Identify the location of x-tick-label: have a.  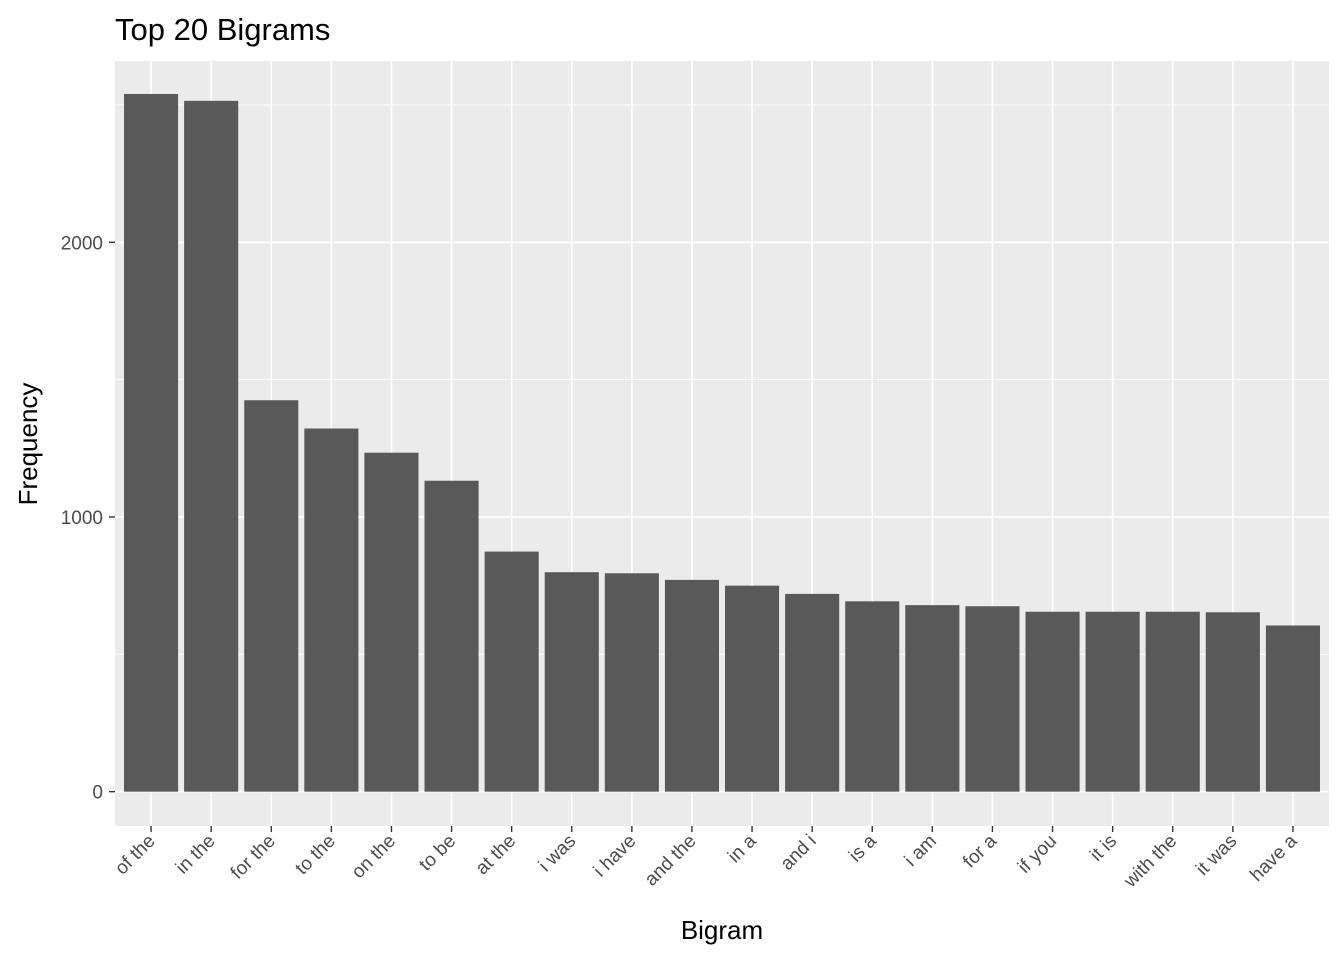
(1273, 857).